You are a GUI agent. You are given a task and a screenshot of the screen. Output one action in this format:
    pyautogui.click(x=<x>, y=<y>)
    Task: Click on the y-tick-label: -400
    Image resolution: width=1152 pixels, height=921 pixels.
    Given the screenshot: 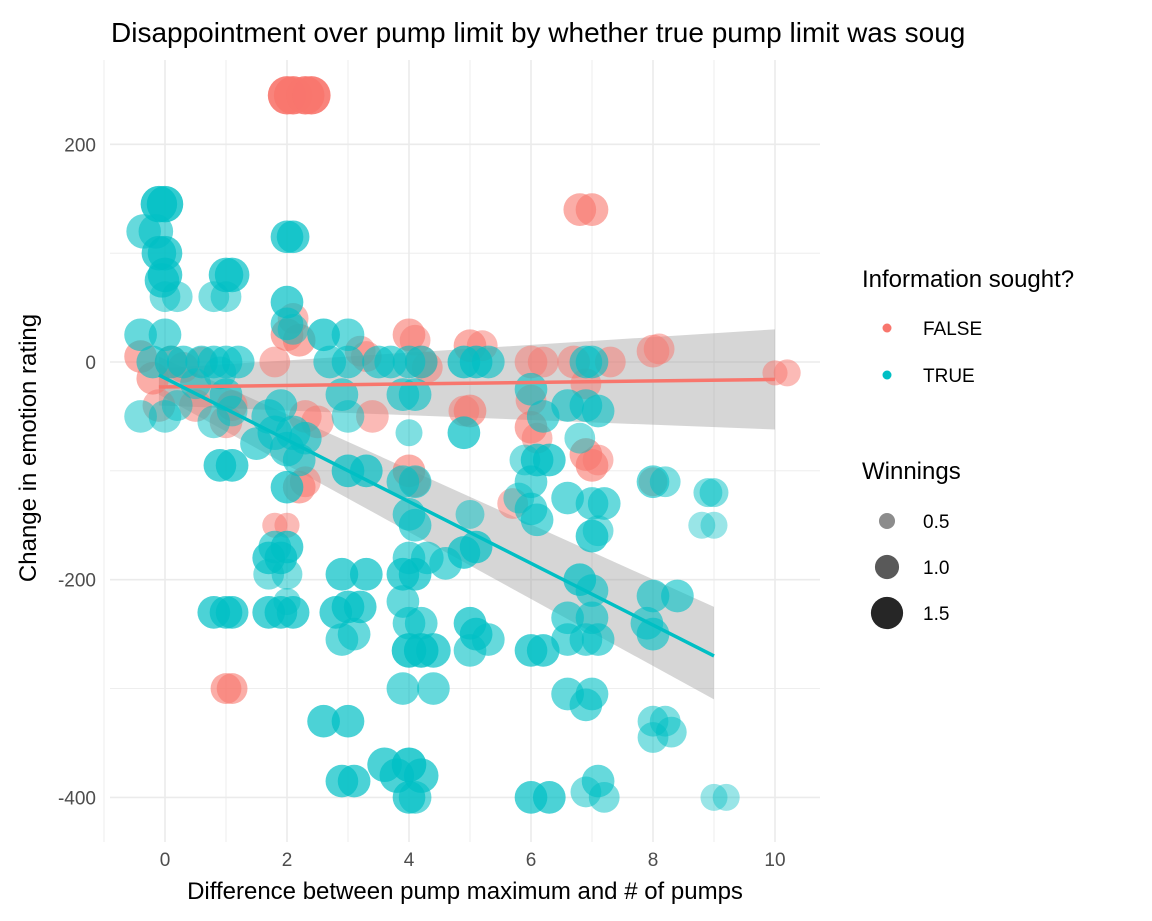 What is the action you would take?
    pyautogui.click(x=77, y=798)
    